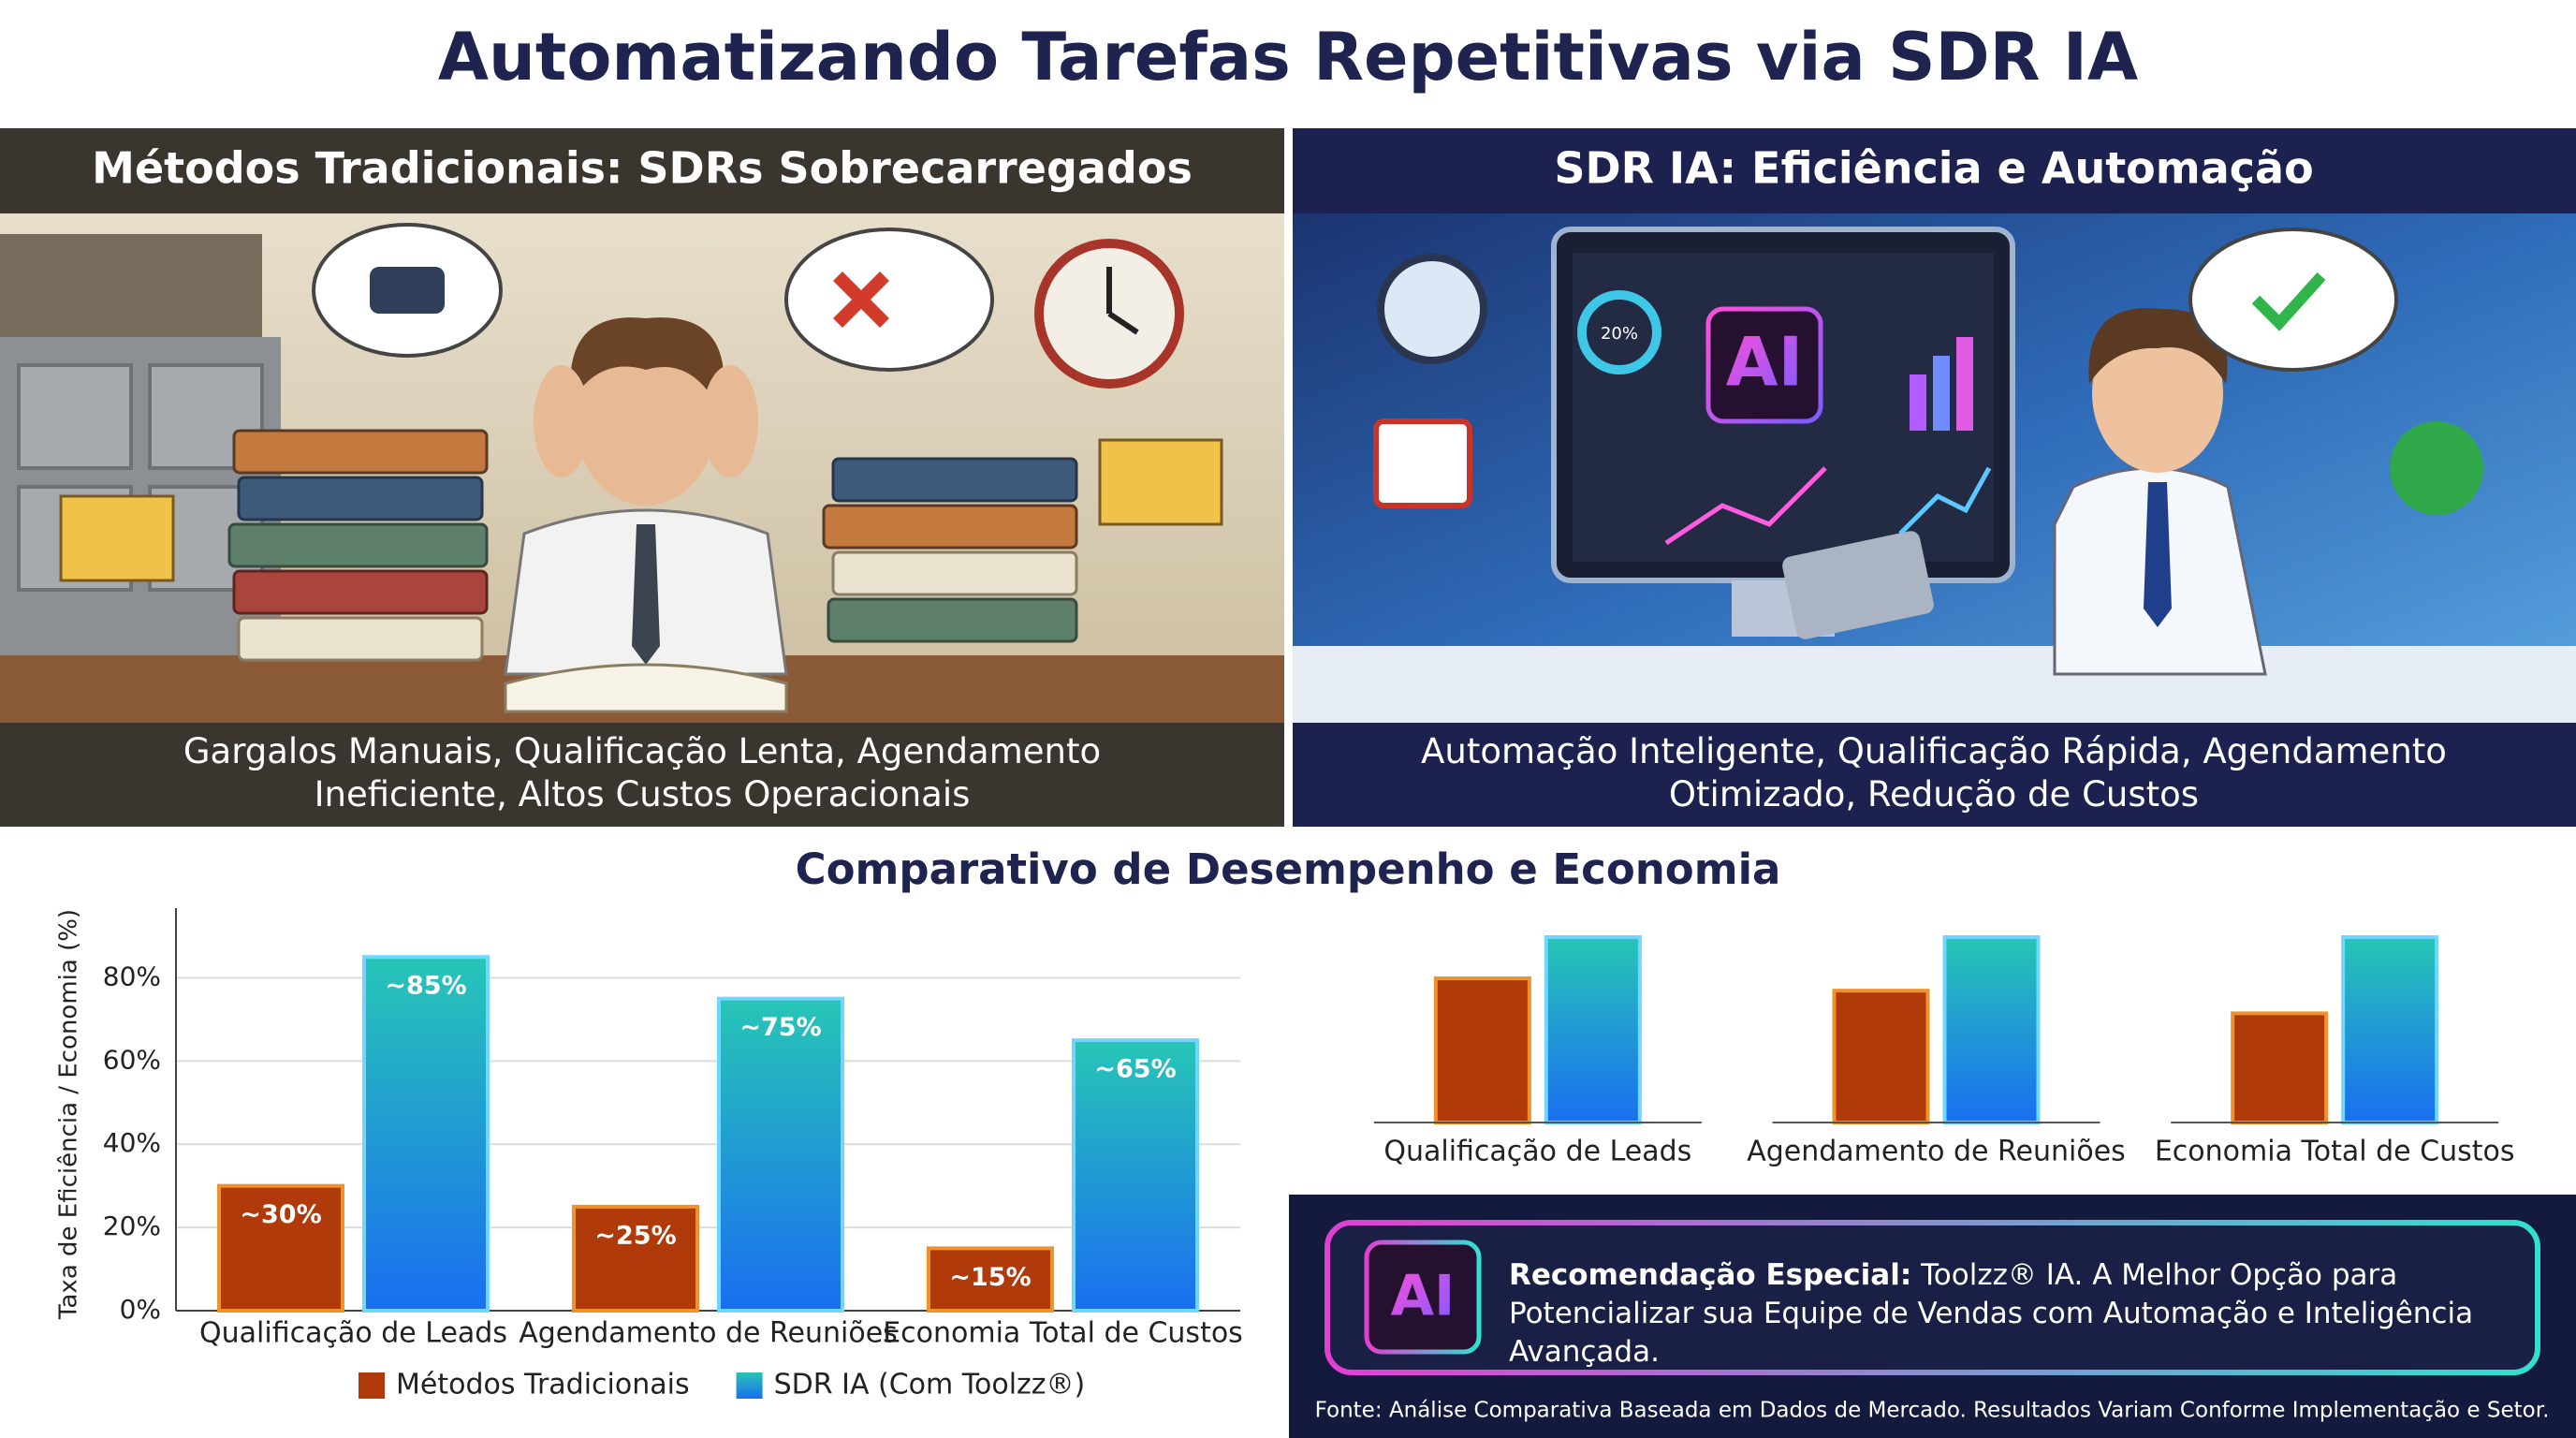 This screenshot has width=2576, height=1438. I want to click on legend-label: SDR IA (Com Toolzz®), so click(930, 1385).